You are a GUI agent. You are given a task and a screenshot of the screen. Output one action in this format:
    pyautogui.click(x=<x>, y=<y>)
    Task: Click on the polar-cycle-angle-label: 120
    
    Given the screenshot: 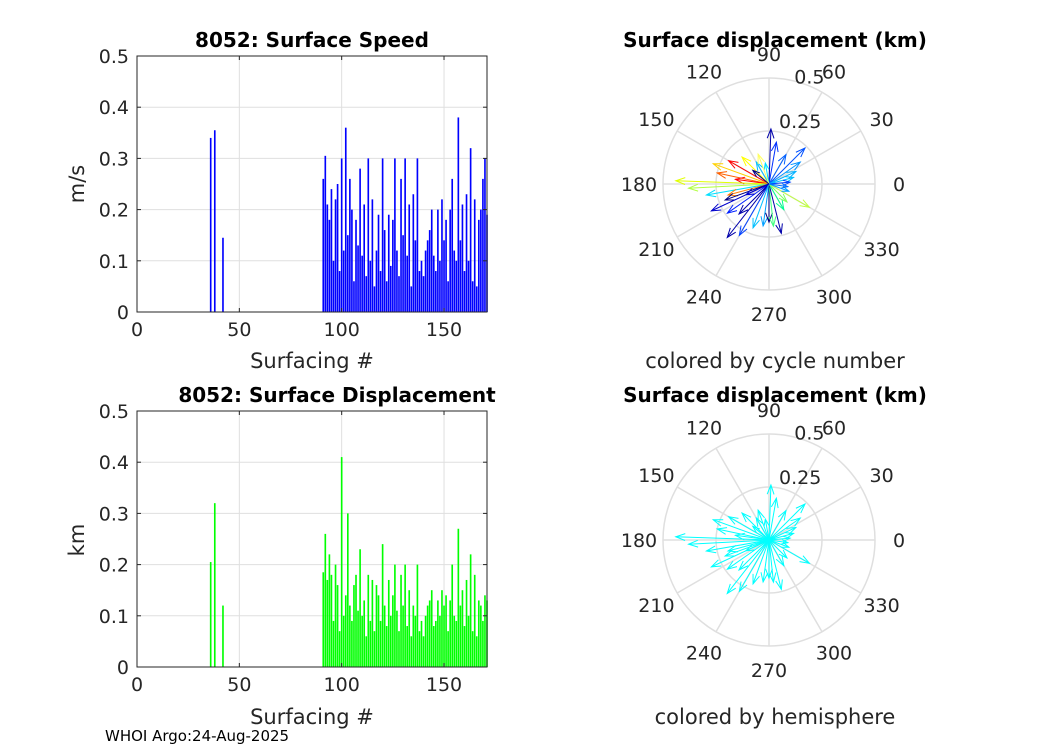 What is the action you would take?
    pyautogui.click(x=704, y=72)
    